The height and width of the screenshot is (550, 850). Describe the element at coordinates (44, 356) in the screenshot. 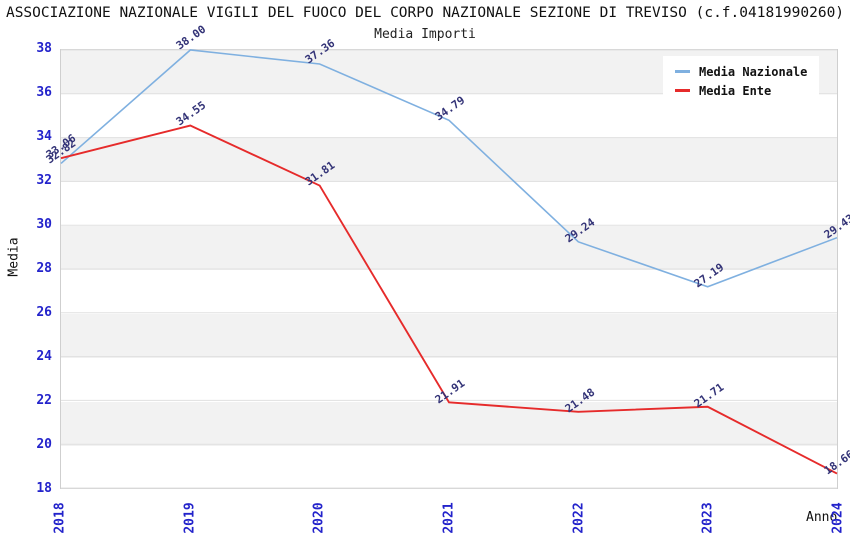

I see `y-tick-label: 24` at that location.